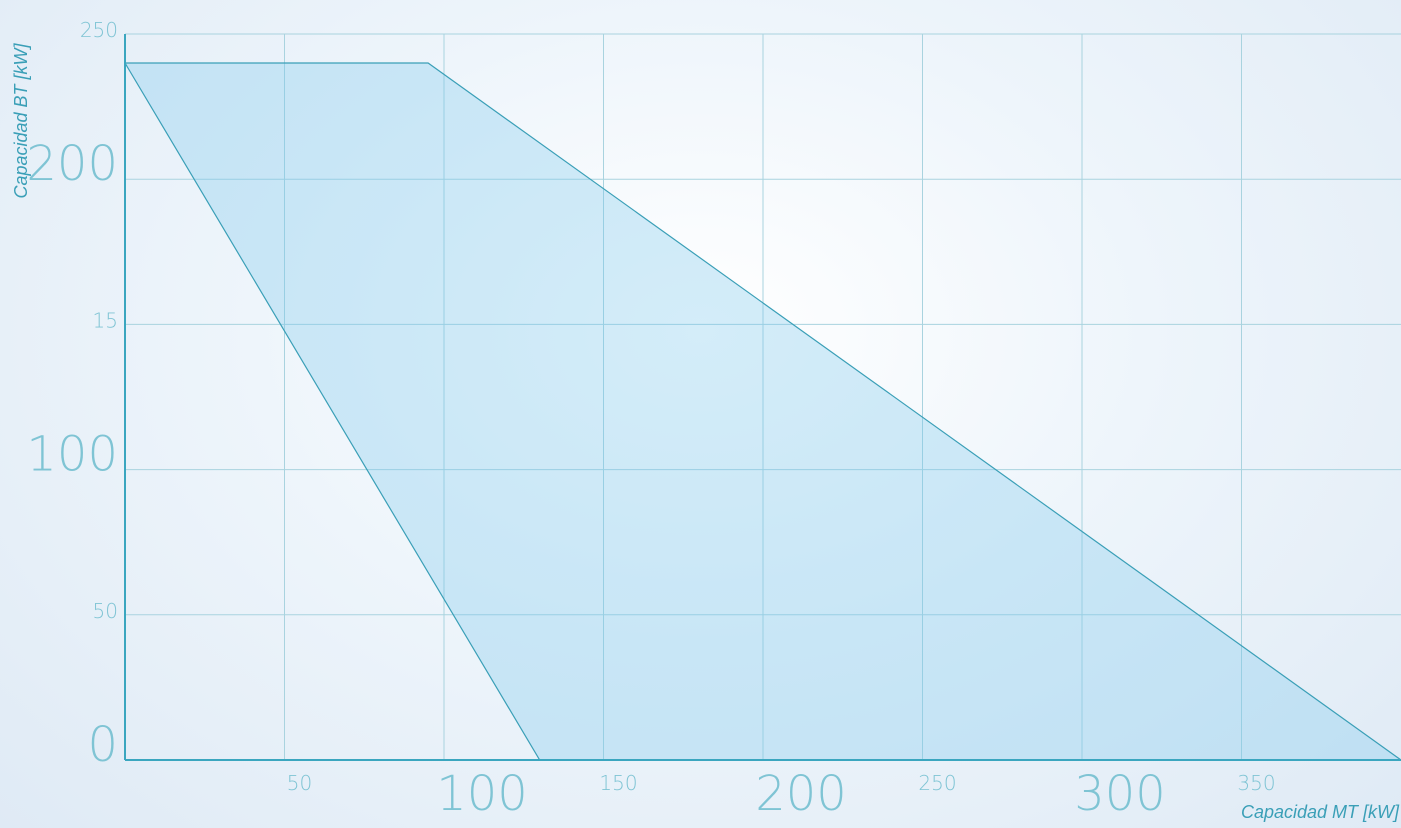  What do you see at coordinates (299, 783) in the screenshot?
I see `x-tick-label-50: 50` at bounding box center [299, 783].